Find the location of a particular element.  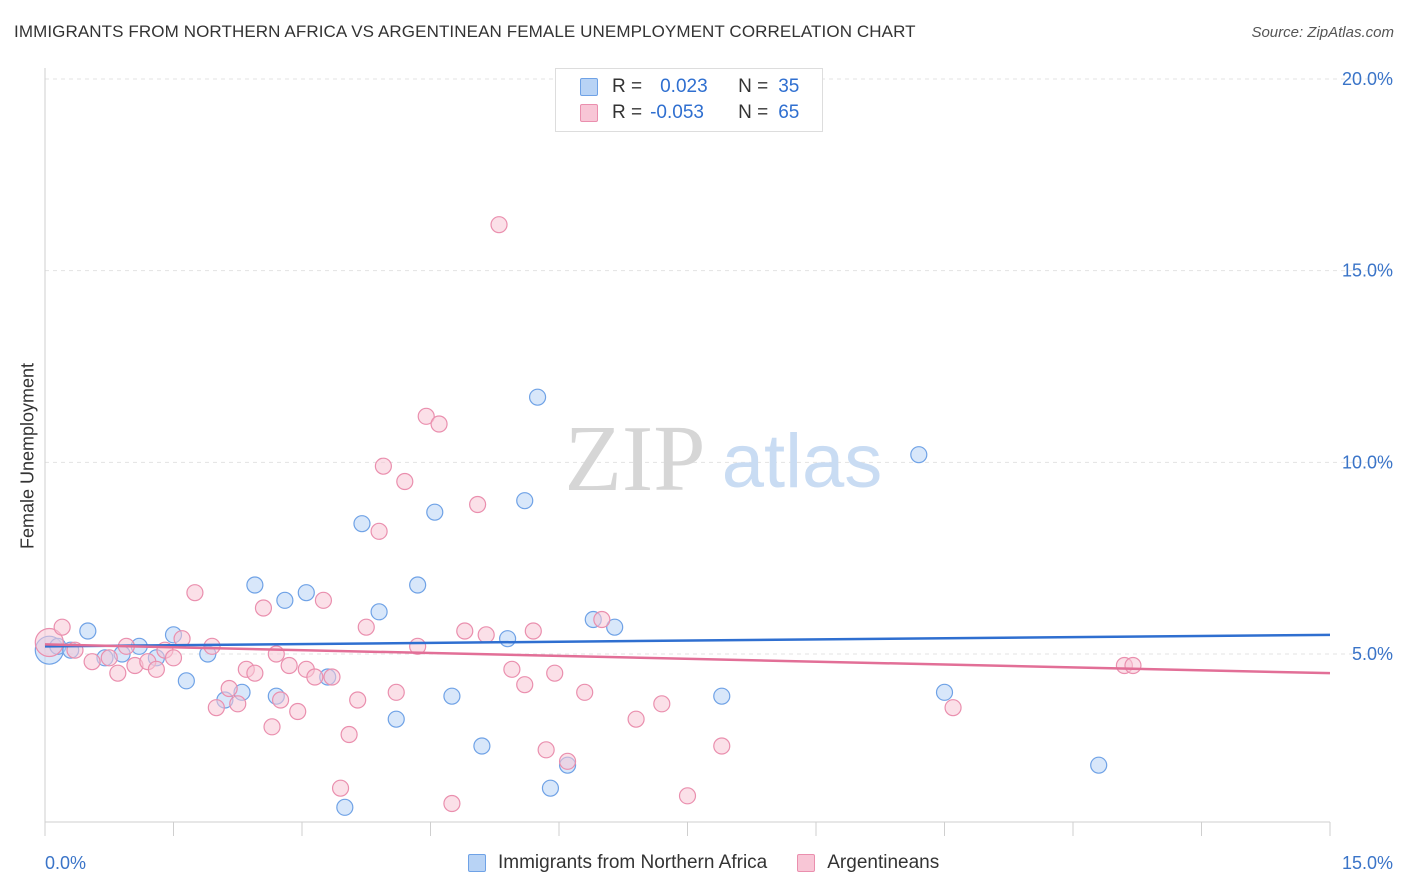

r-value: 0.023 is located at coordinates (684, 86).